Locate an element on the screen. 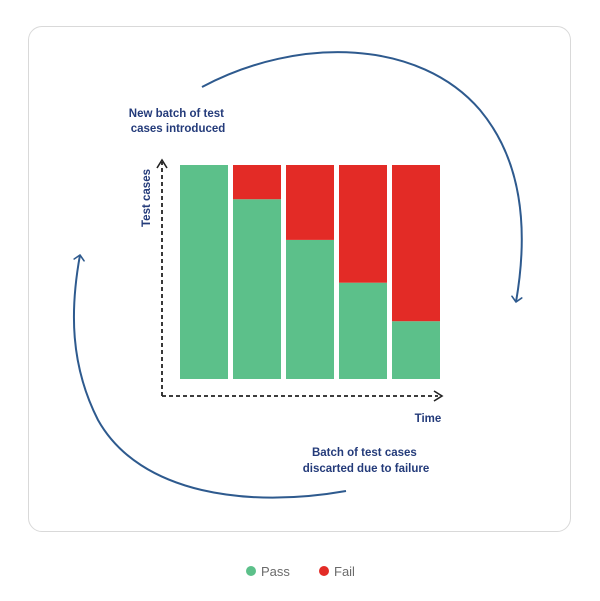 The width and height of the screenshot is (600, 601). legend-swatch-fail is located at coordinates (324, 571).